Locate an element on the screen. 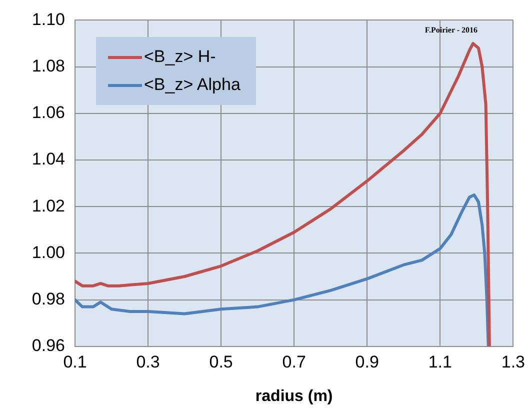 Image resolution: width=531 pixels, height=410 pixels. x-tick-label: 0.9 is located at coordinates (367, 362).